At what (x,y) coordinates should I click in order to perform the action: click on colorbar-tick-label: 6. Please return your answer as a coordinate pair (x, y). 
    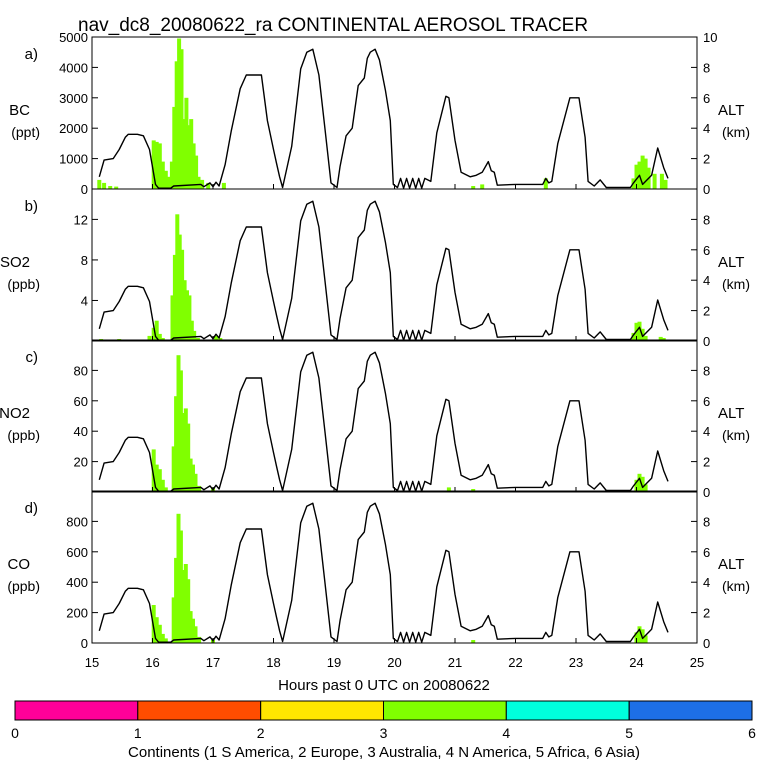
    Looking at the image, I should click on (752, 733).